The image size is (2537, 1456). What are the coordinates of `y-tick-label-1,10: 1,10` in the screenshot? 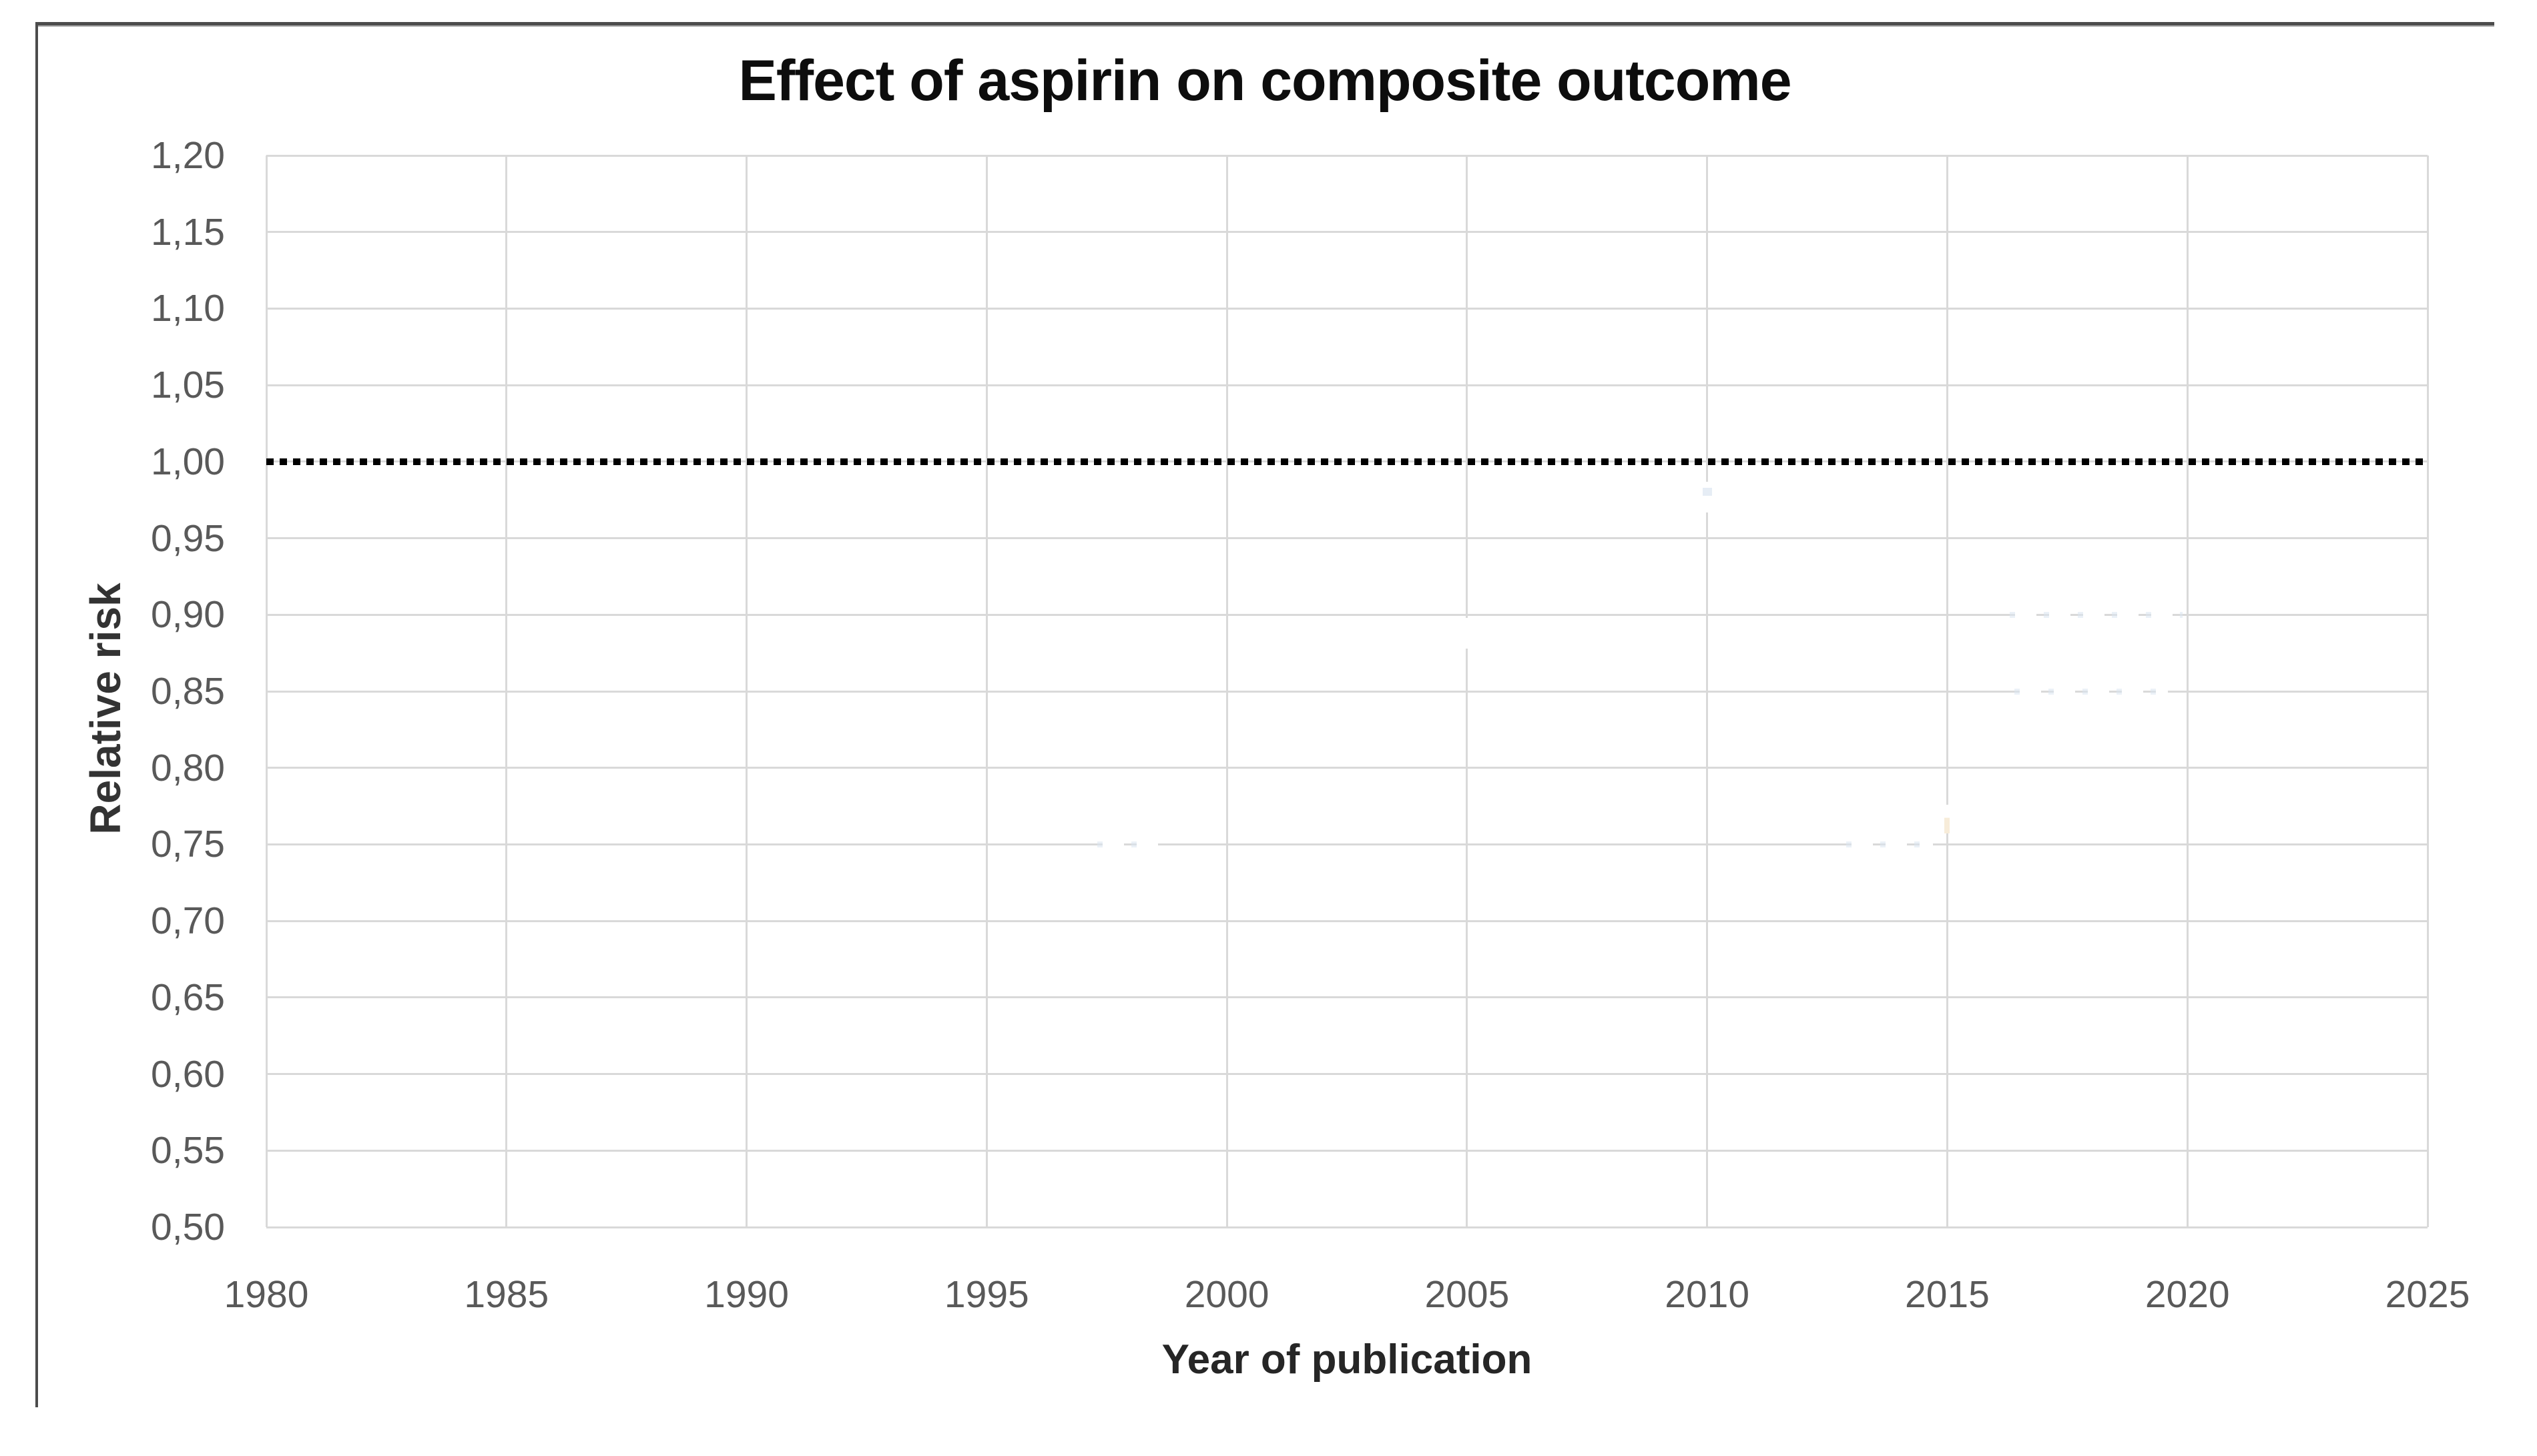 It's located at (188, 308).